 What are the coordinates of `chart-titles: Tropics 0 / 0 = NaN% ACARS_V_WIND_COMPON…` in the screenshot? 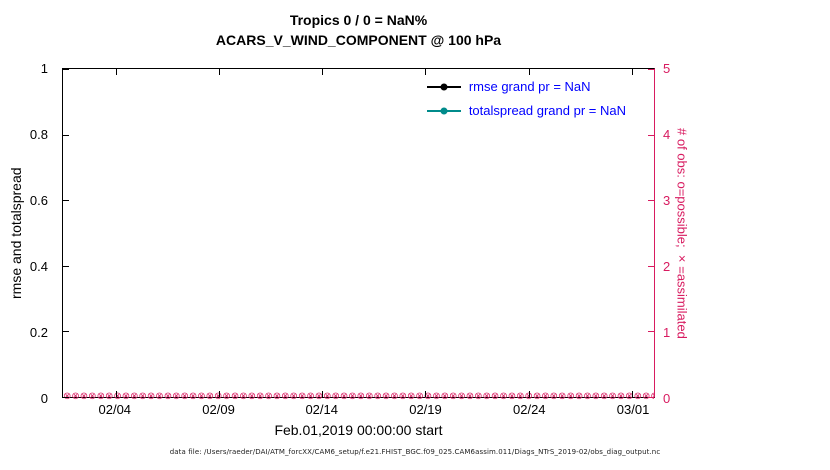 It's located at (358, 30).